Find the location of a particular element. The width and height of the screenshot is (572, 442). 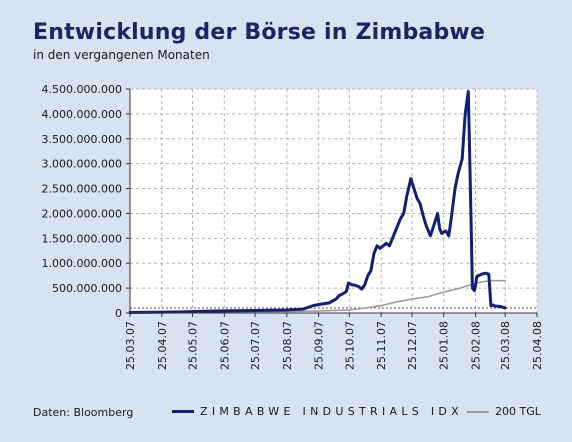

legend-label-tgl: 200 TGL is located at coordinates (517, 411).